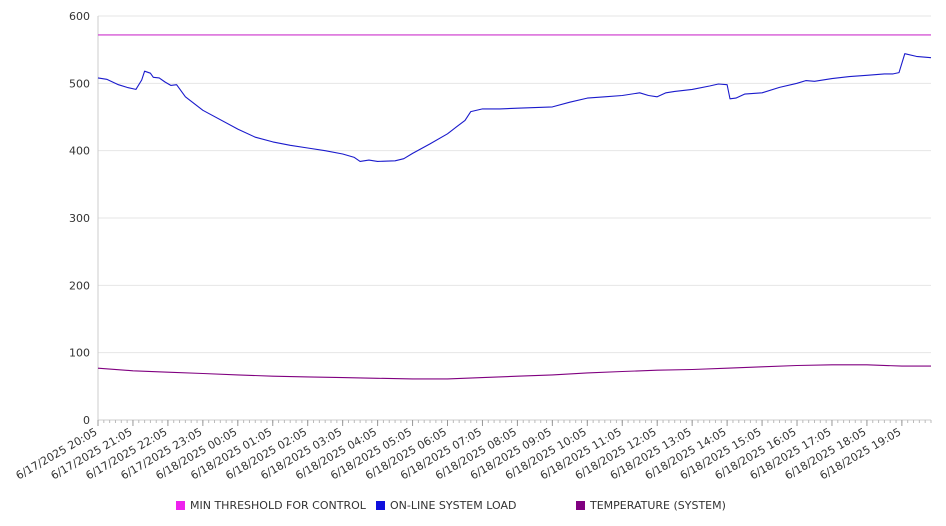 This screenshot has height=526, width=946. What do you see at coordinates (657, 505) in the screenshot?
I see `legend-label-3: TEMPERATURE (SYSTEM)` at bounding box center [657, 505].